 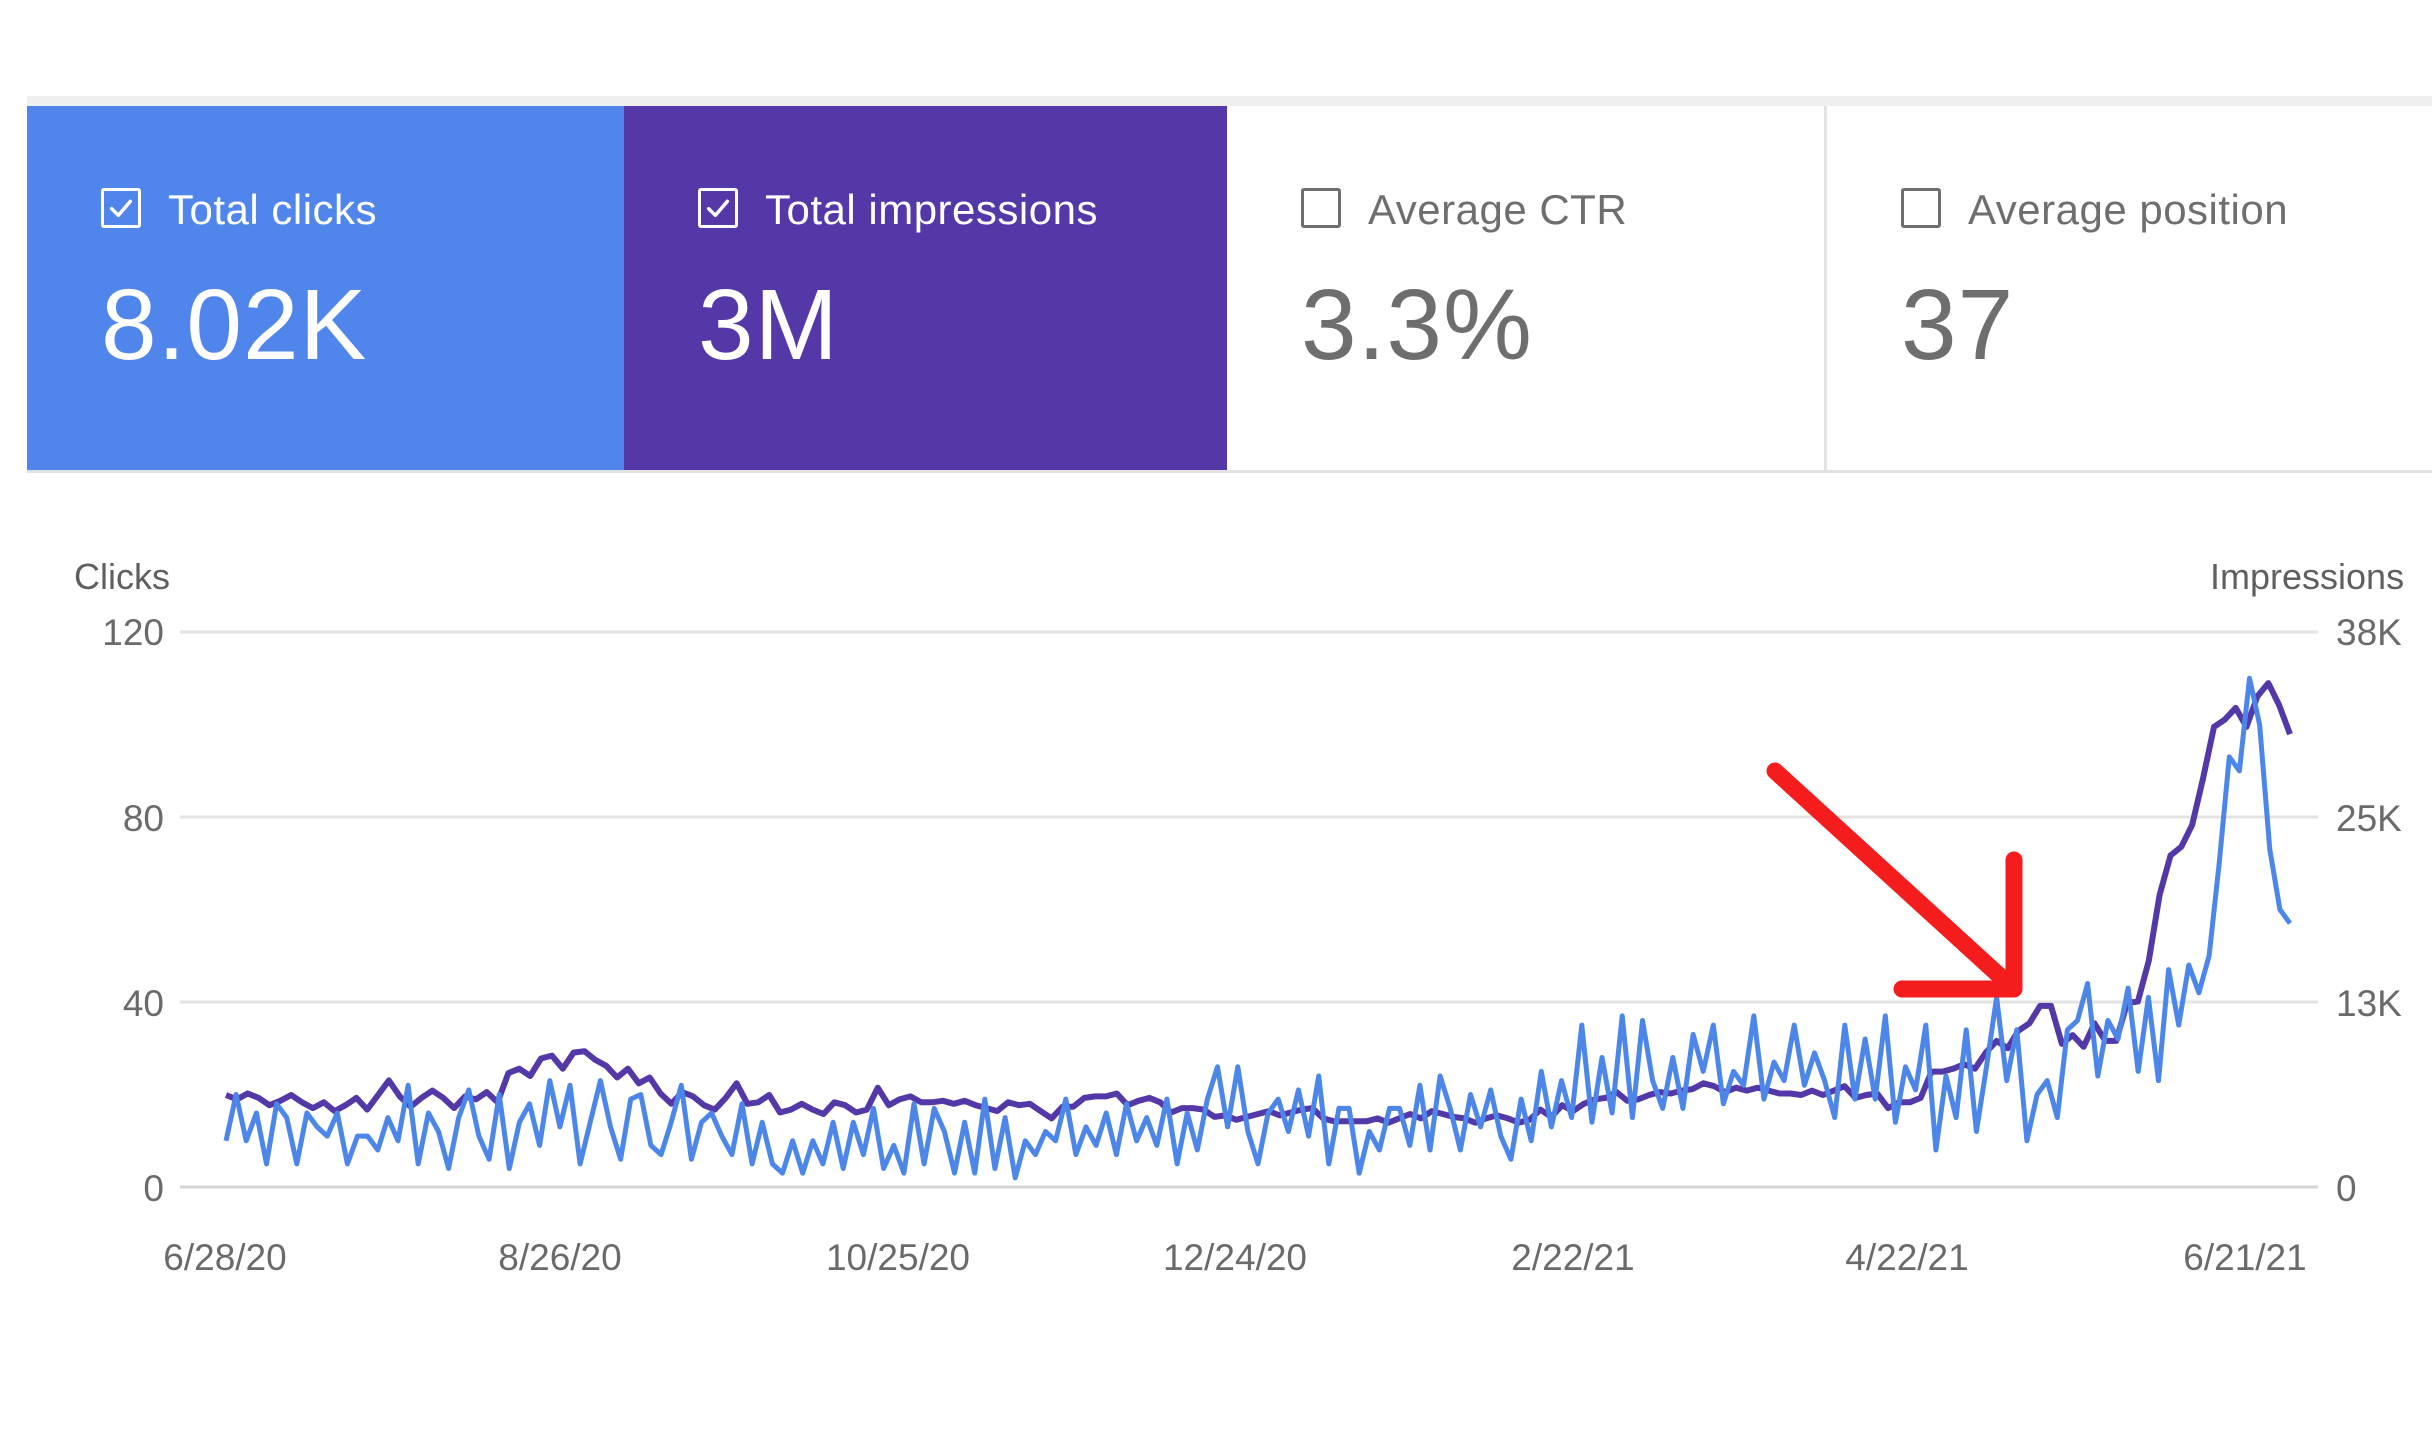 I want to click on x-tick: 6/28/20, so click(x=225, y=1257).